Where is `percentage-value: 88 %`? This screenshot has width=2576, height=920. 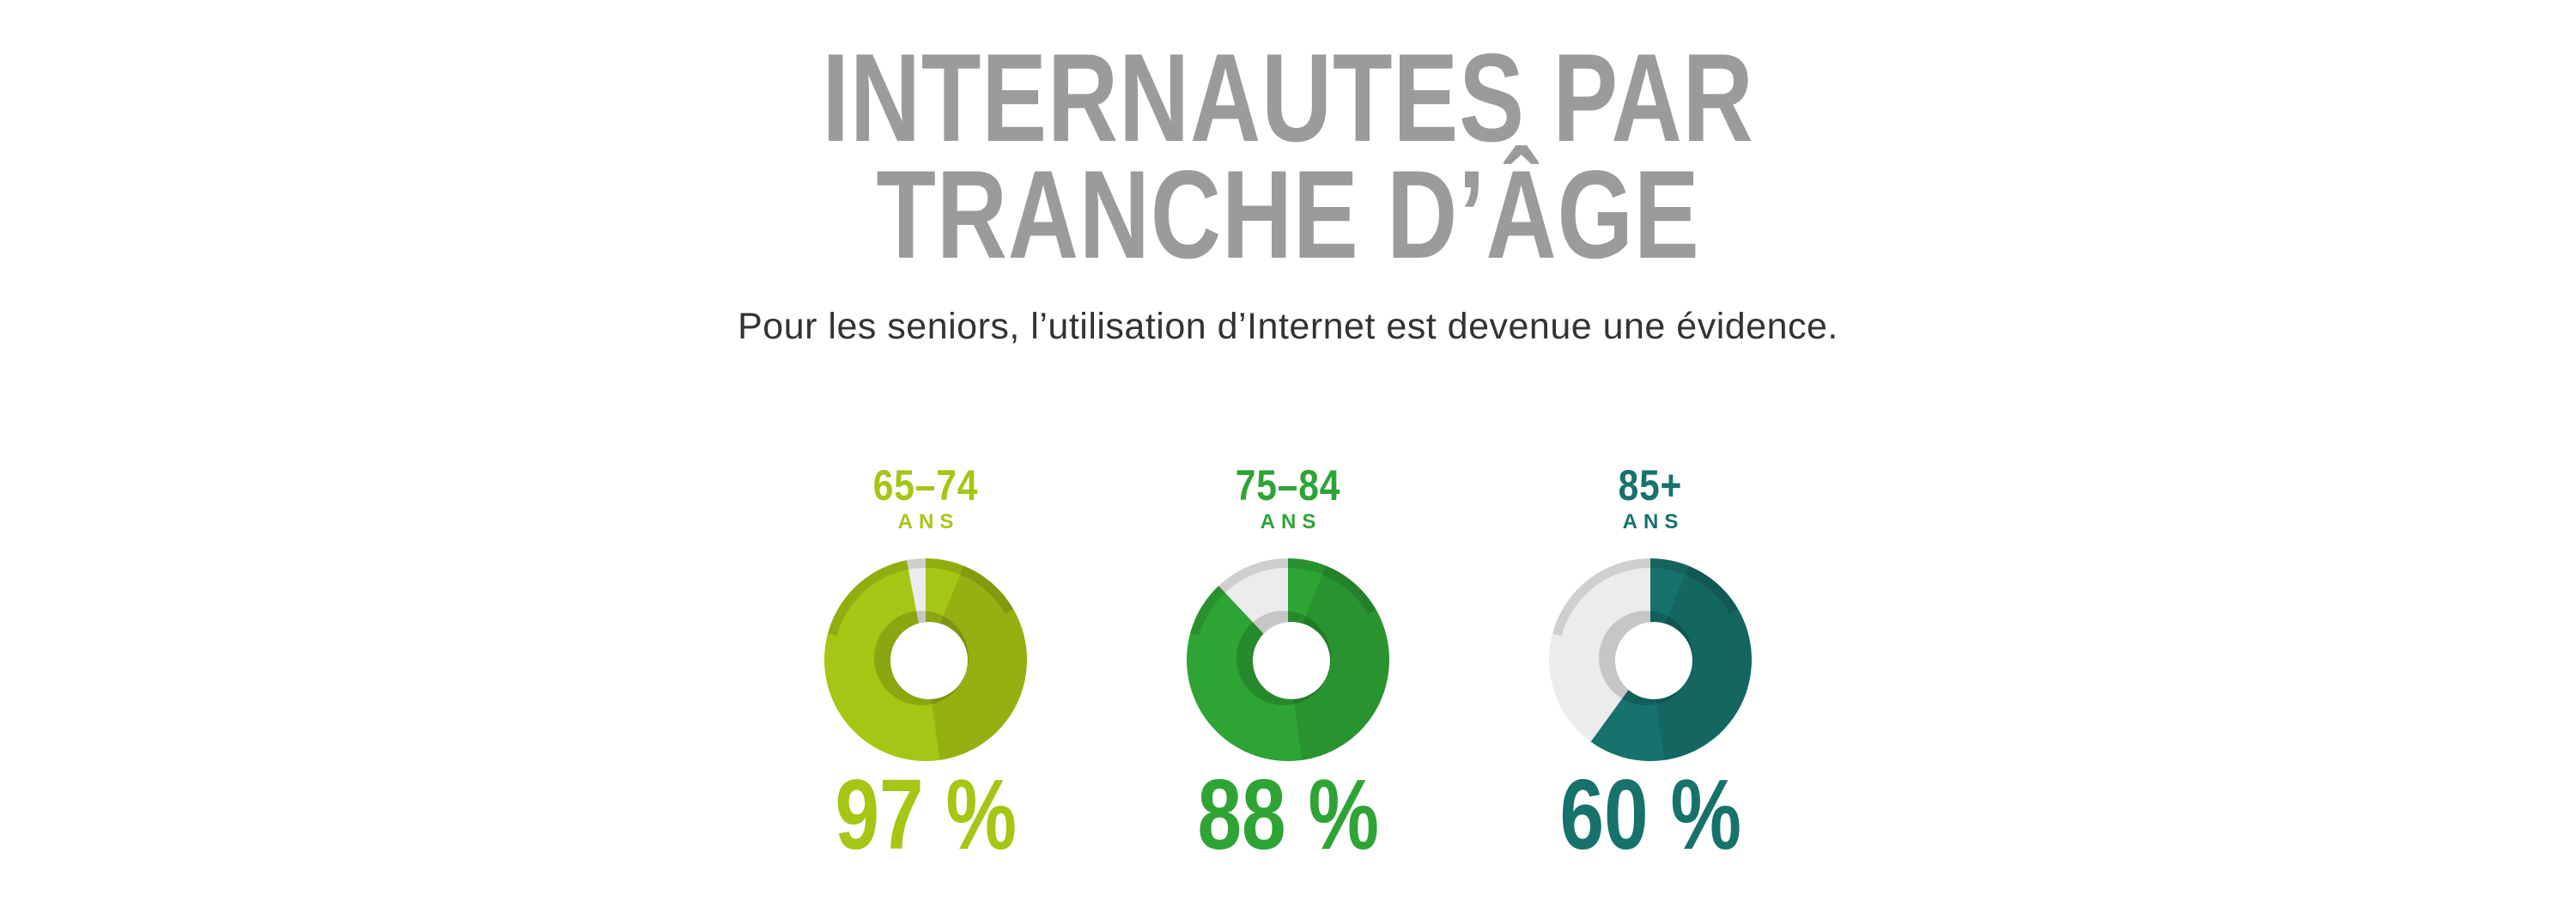 percentage-value: 88 % is located at coordinates (1288, 814).